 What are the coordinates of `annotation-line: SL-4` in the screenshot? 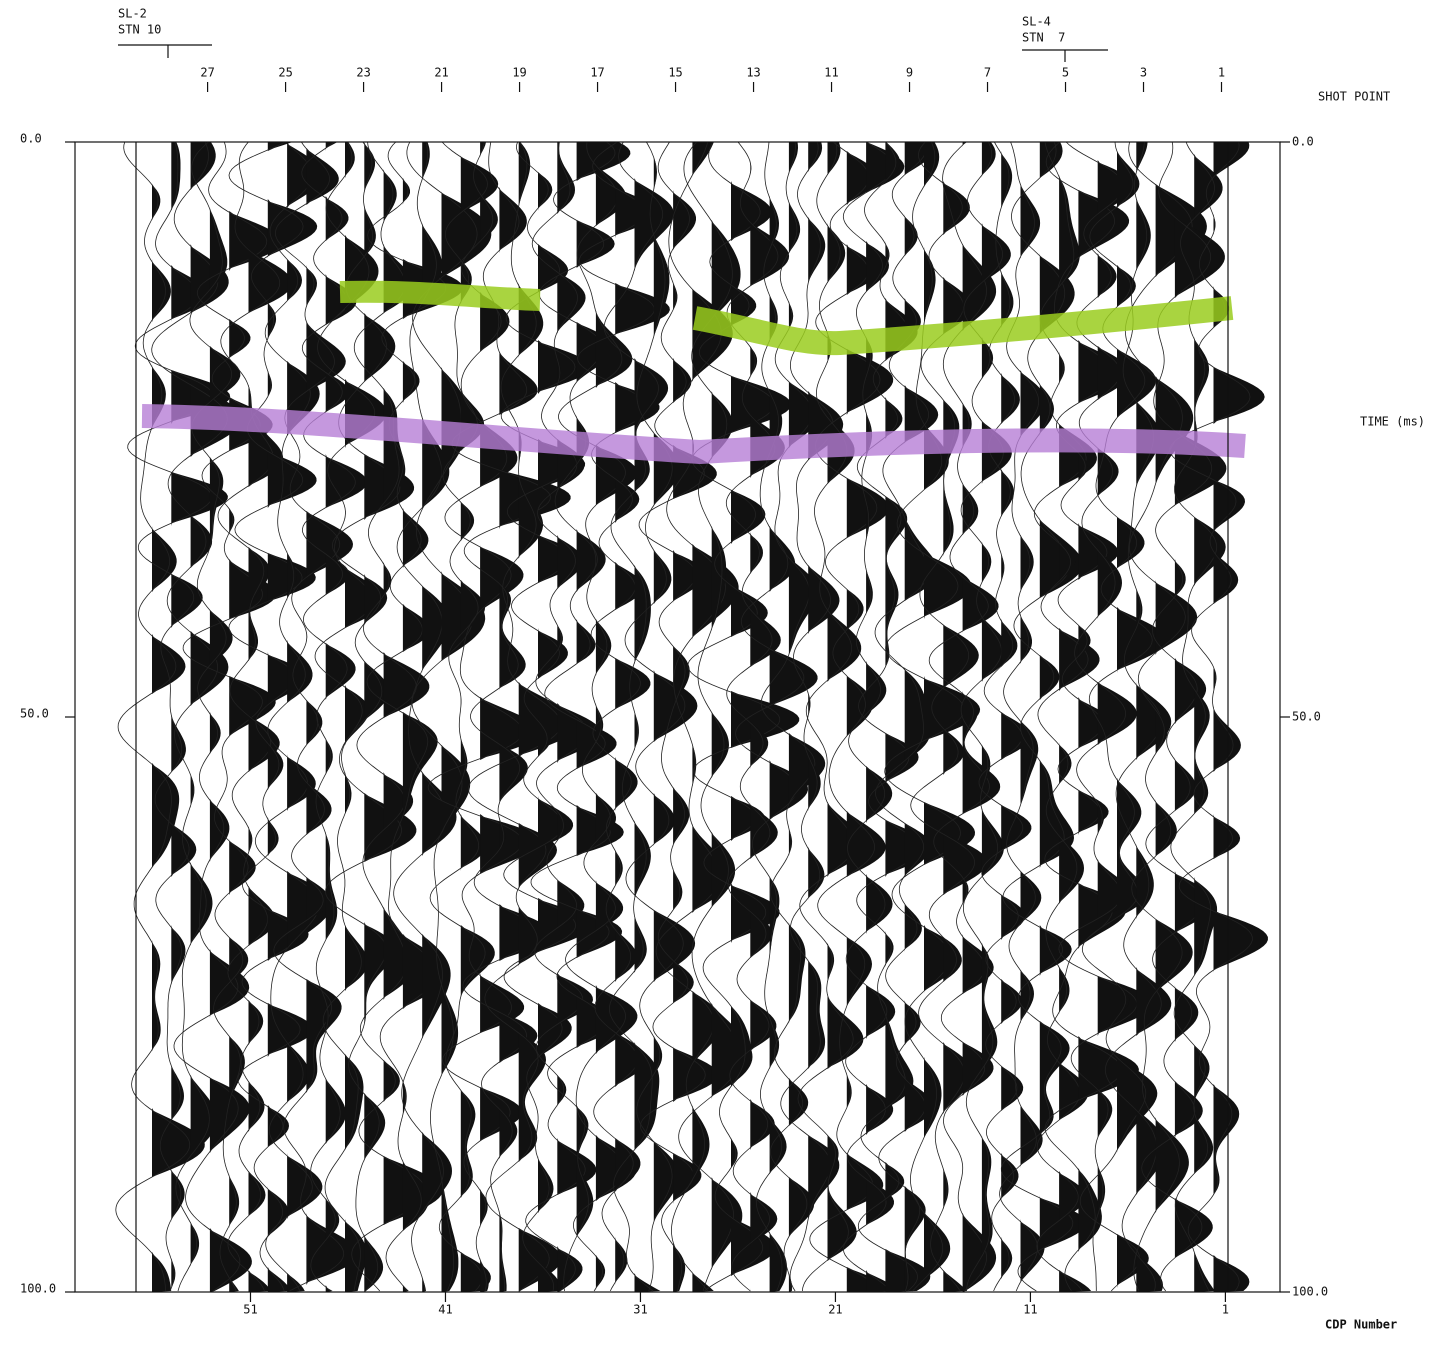 It's located at (1036, 22).